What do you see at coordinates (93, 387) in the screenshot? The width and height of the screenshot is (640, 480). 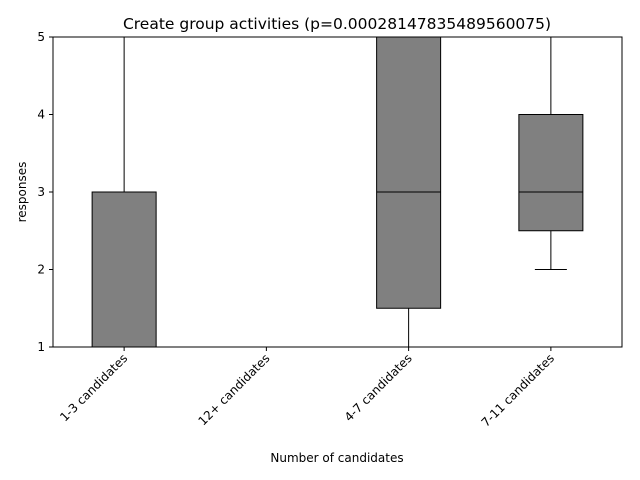 I see `x-tick-label: 1-3 candidates` at bounding box center [93, 387].